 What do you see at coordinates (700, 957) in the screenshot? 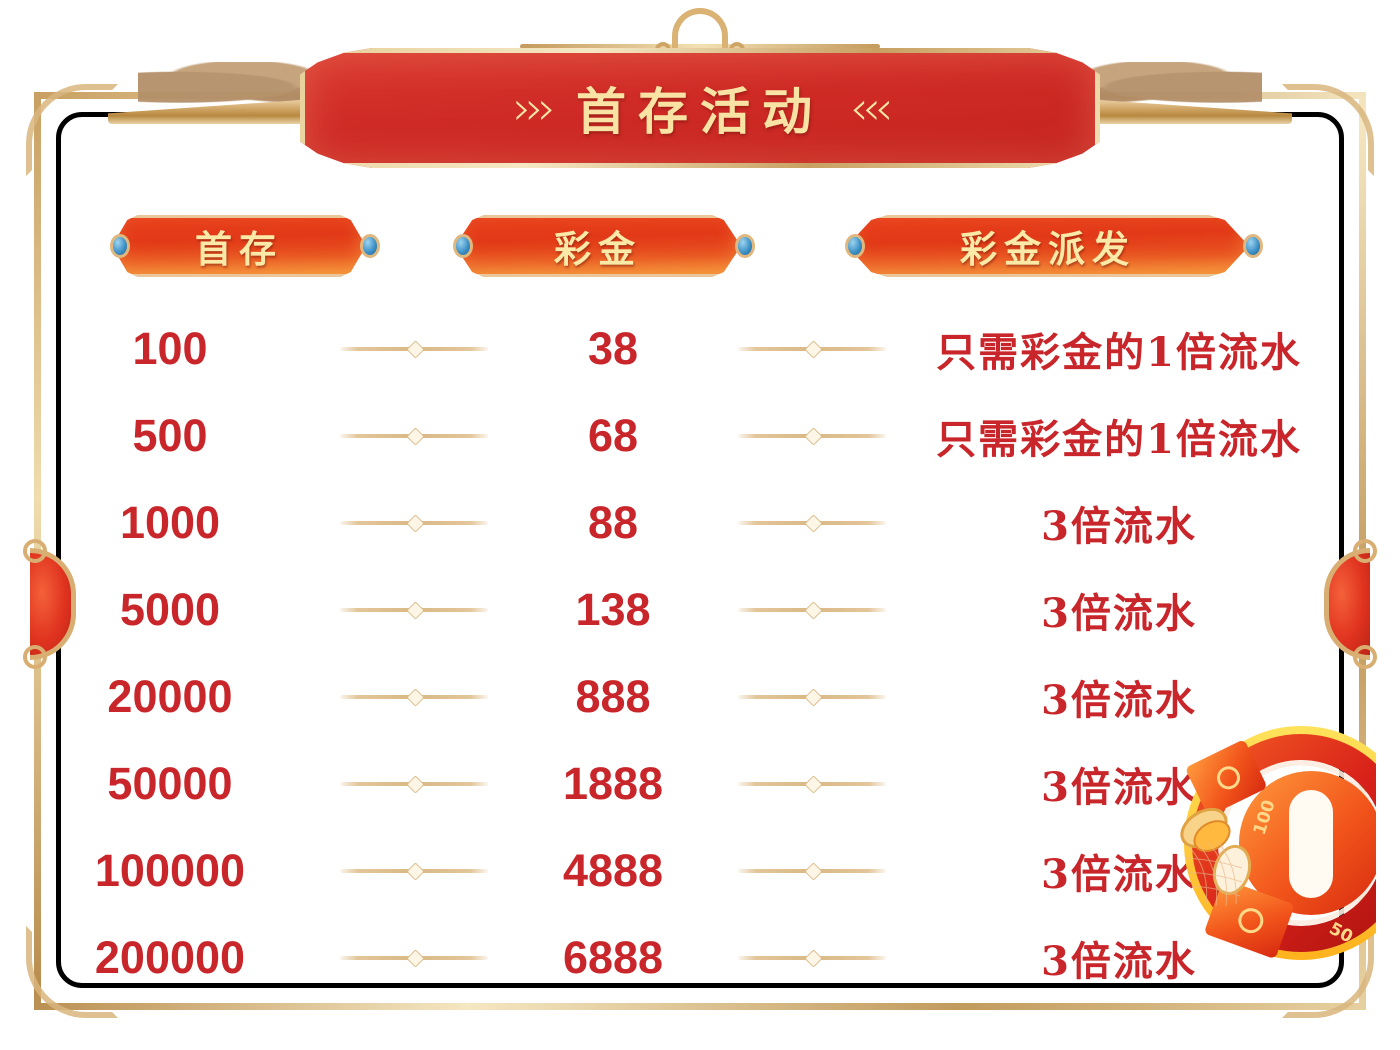
I see `table-row: 200000 6888 3倍流水` at bounding box center [700, 957].